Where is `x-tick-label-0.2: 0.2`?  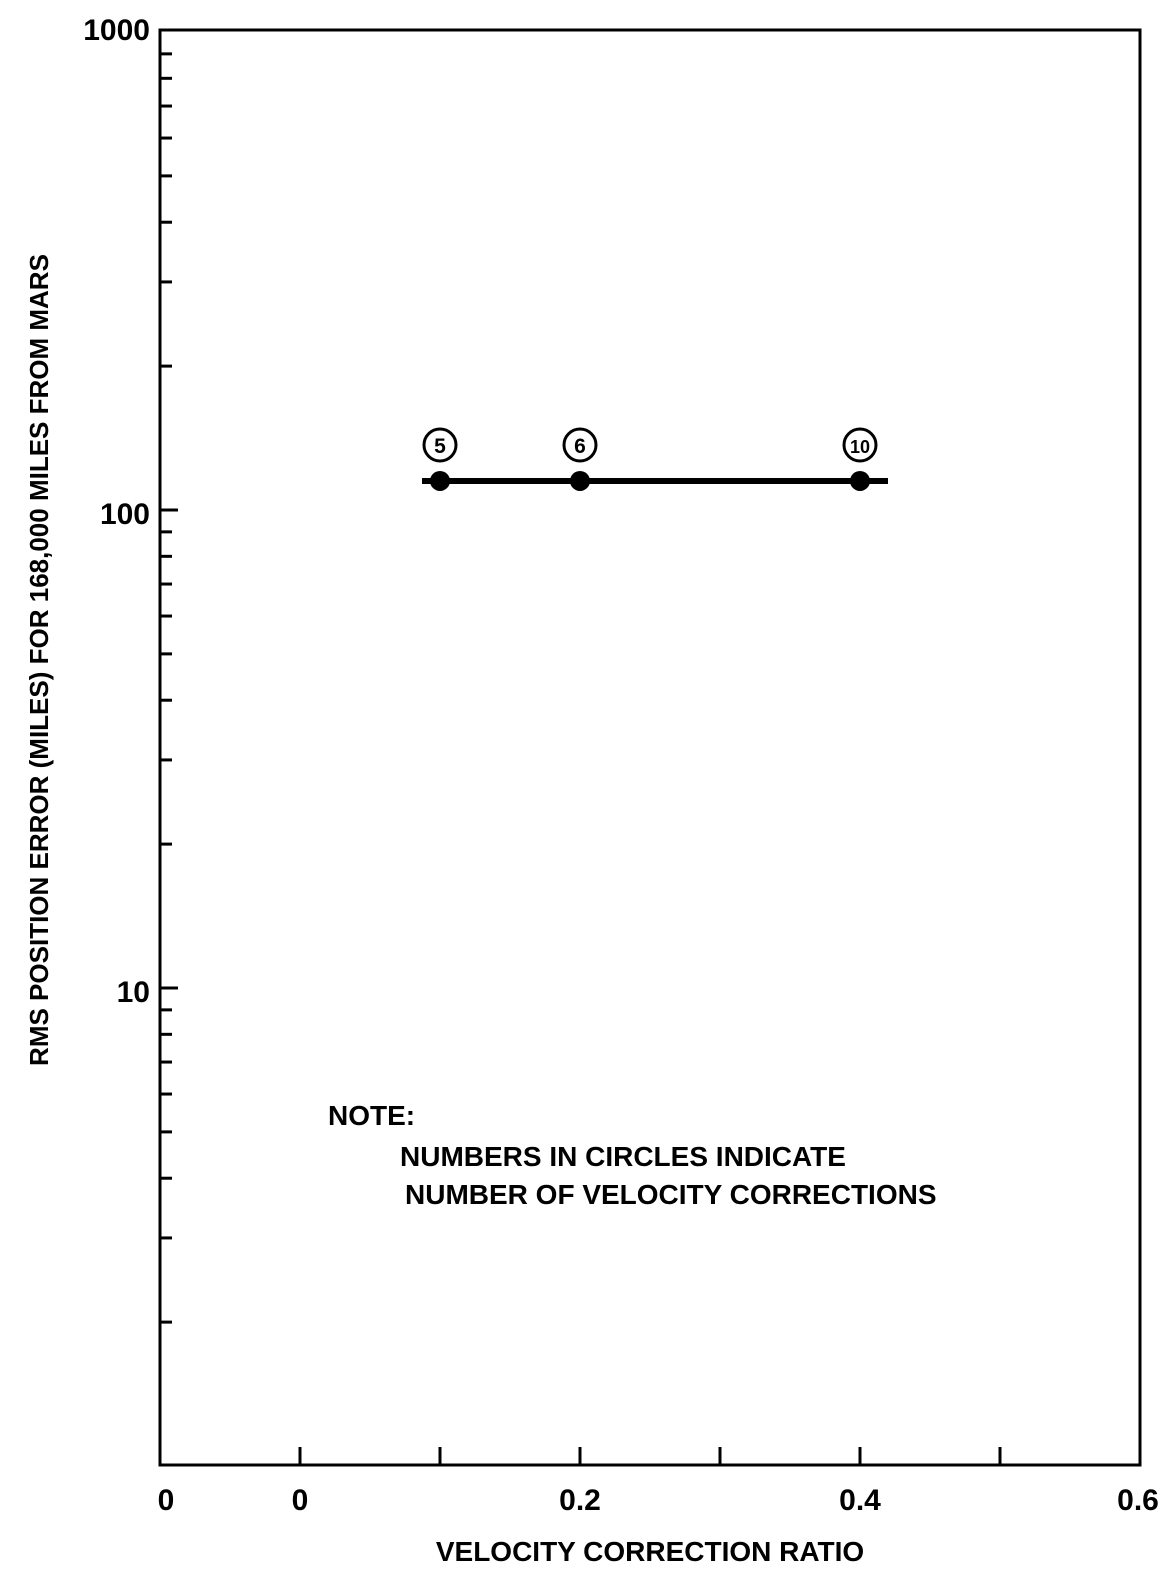 x-tick-label-0.2: 0.2 is located at coordinates (580, 1500).